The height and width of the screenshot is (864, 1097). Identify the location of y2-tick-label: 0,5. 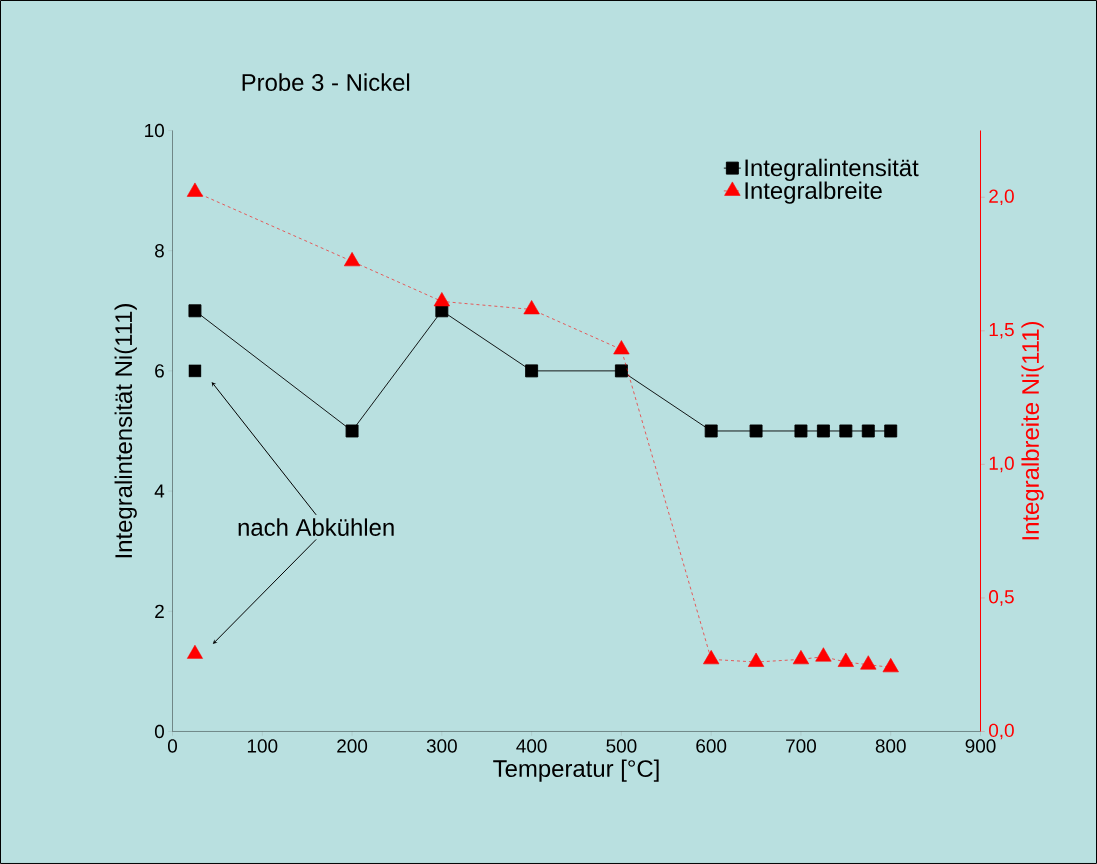
(1001, 598).